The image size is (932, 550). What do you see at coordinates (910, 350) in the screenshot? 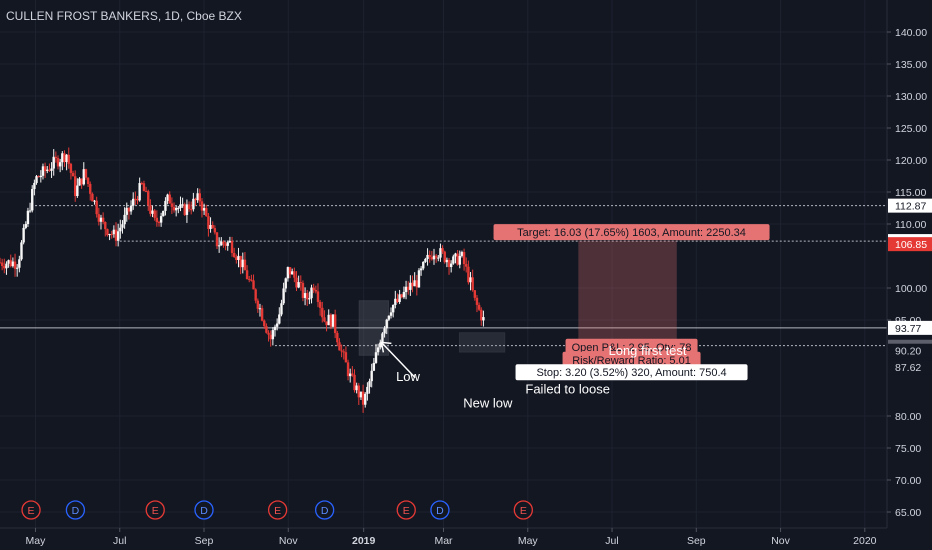
I see `price-tag: 90.20` at bounding box center [910, 350].